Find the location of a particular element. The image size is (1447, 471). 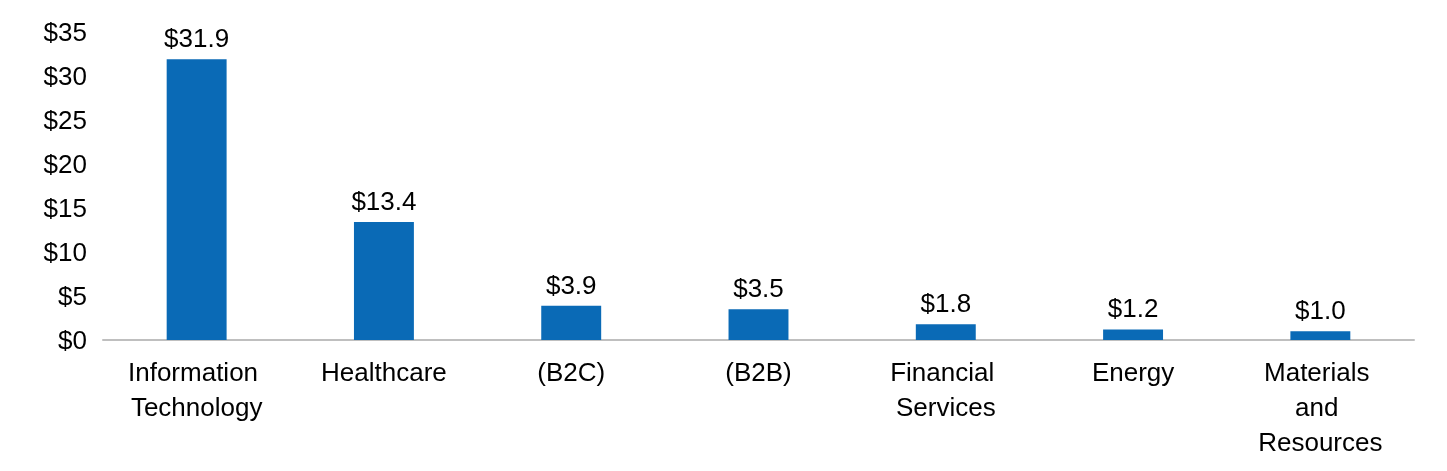

x-tick-label: (B2C) is located at coordinates (571, 371).